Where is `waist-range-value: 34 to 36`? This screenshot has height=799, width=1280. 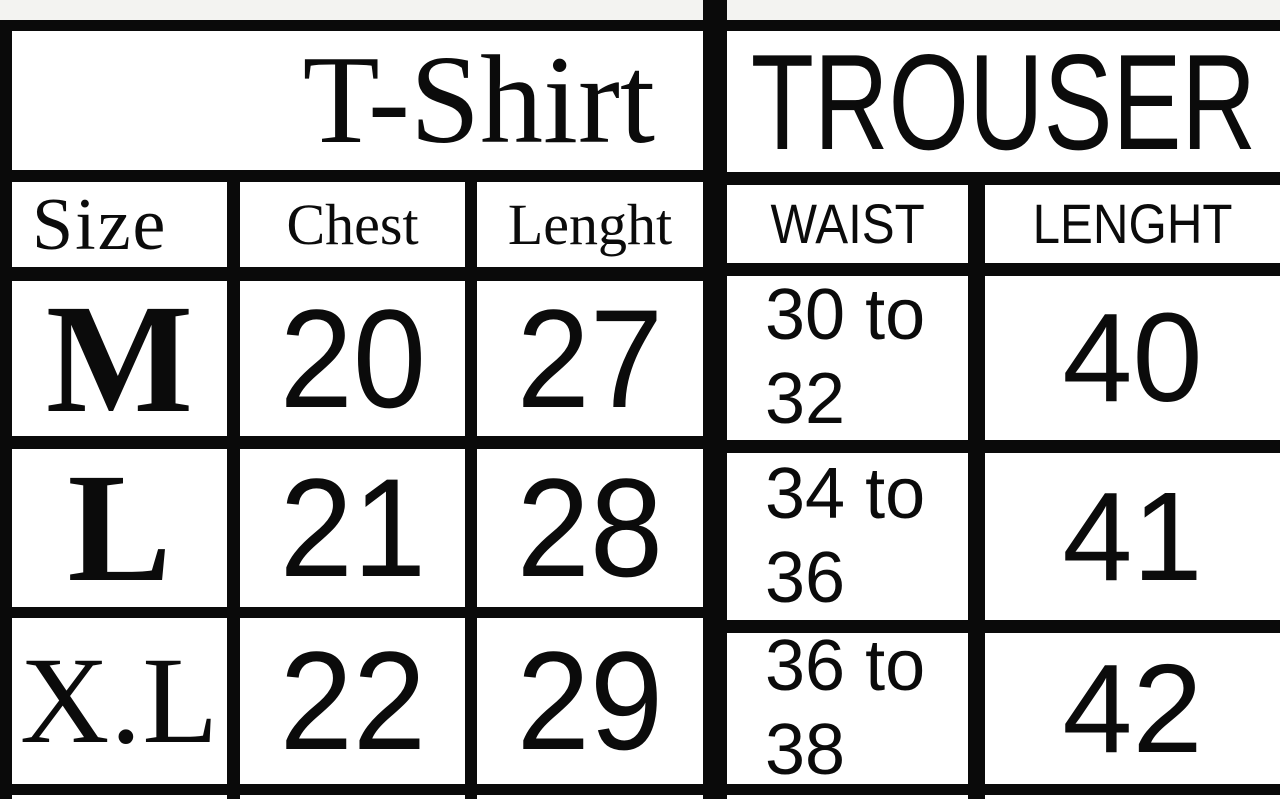 waist-range-value: 34 to 36 is located at coordinates (845, 535).